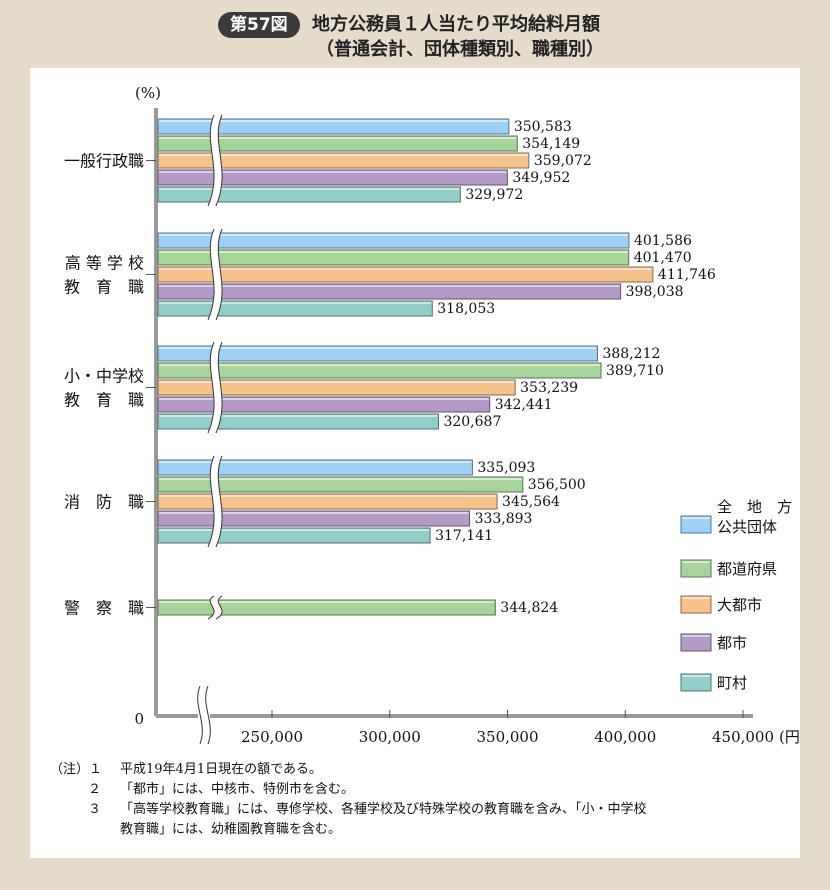  Describe the element at coordinates (466, 309) in the screenshot. I see `data-label: 318,053` at that location.